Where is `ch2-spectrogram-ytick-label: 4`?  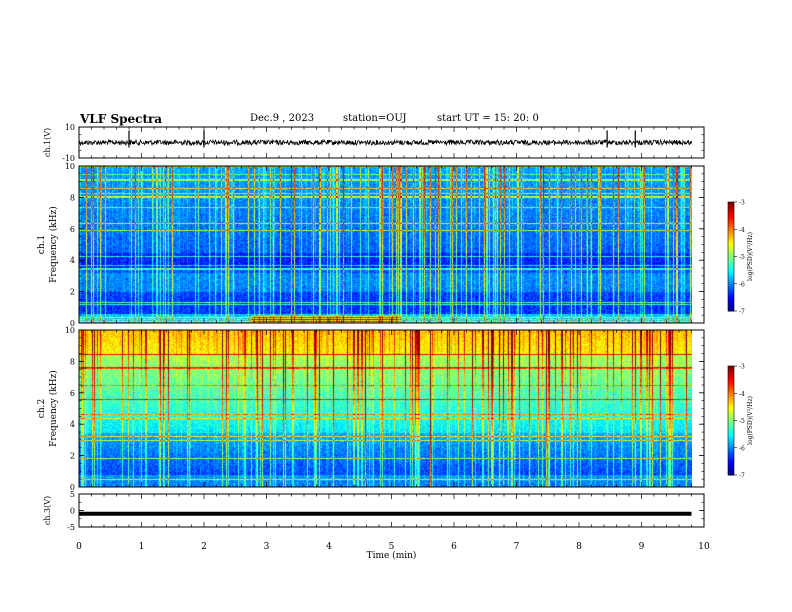
ch2-spectrogram-ytick-label: 4 is located at coordinates (72, 424).